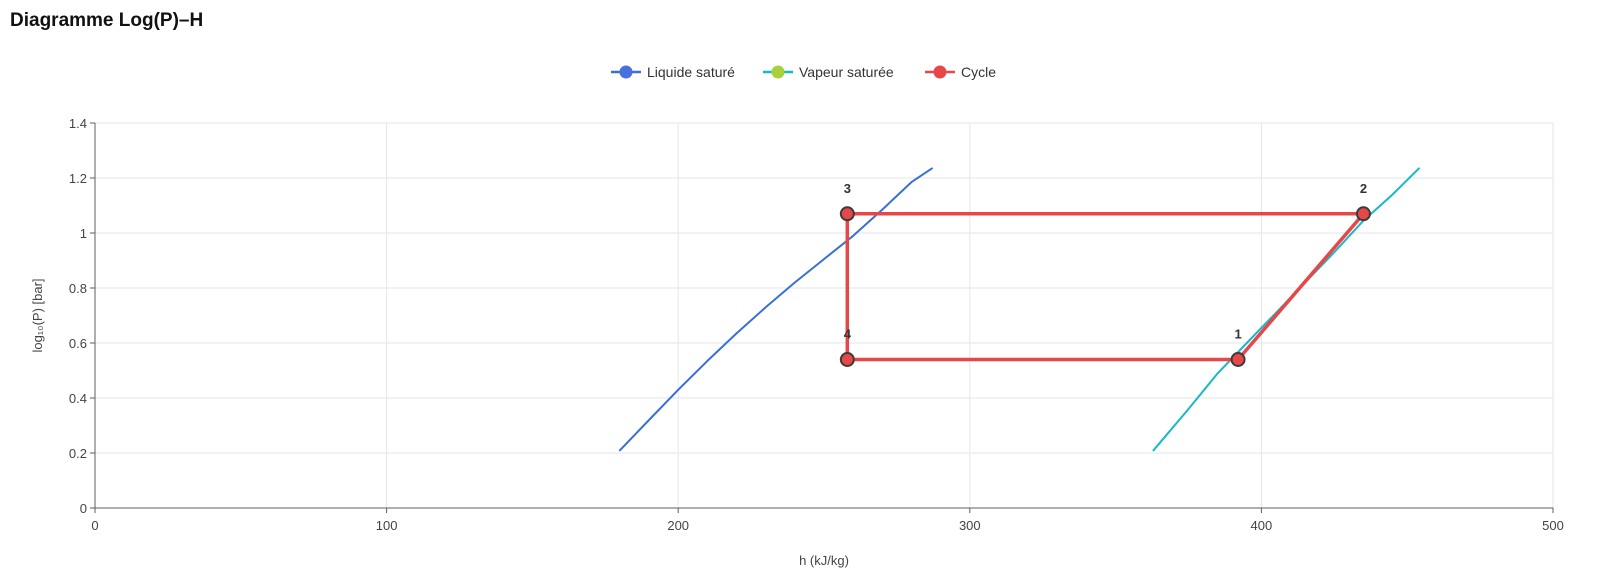 The height and width of the screenshot is (584, 1600). I want to click on x-tick-label: 400, so click(1262, 525).